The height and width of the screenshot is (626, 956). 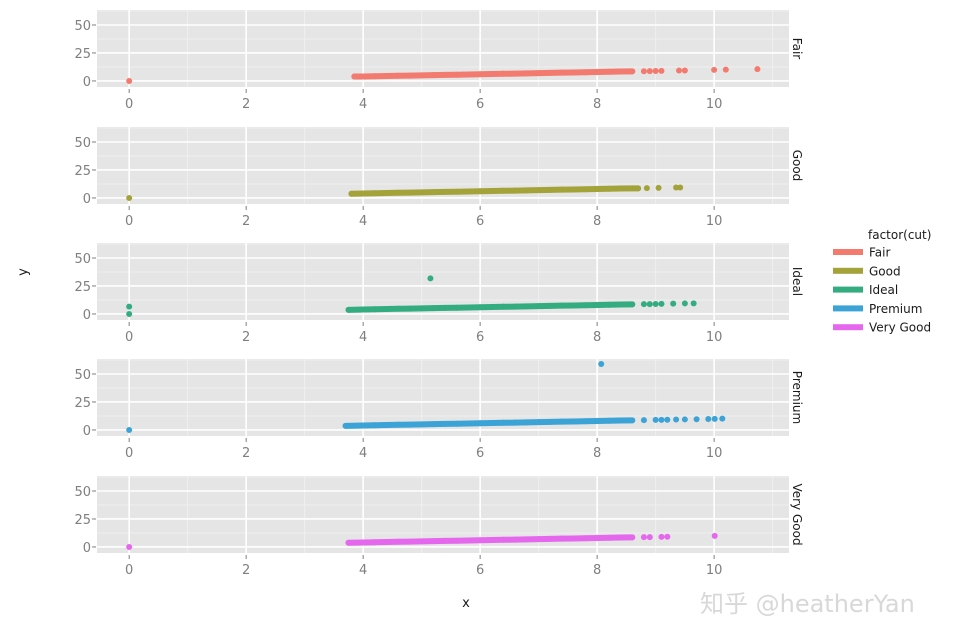 What do you see at coordinates (885, 271) in the screenshot?
I see `legend-label: Good` at bounding box center [885, 271].